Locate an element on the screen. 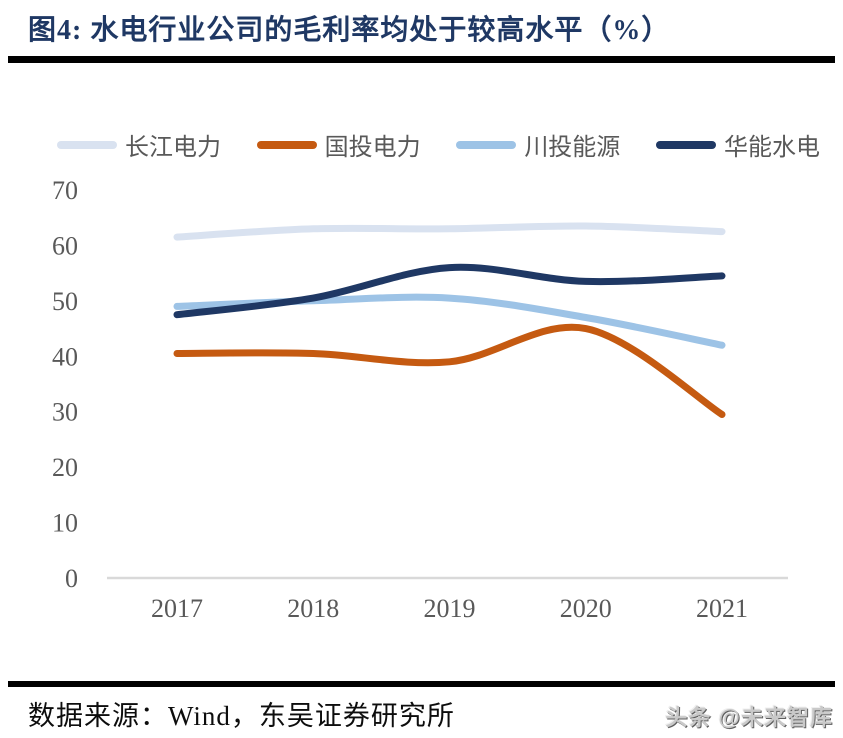  legend-item-chuantou-energy: 川投能源 is located at coordinates (538, 144).